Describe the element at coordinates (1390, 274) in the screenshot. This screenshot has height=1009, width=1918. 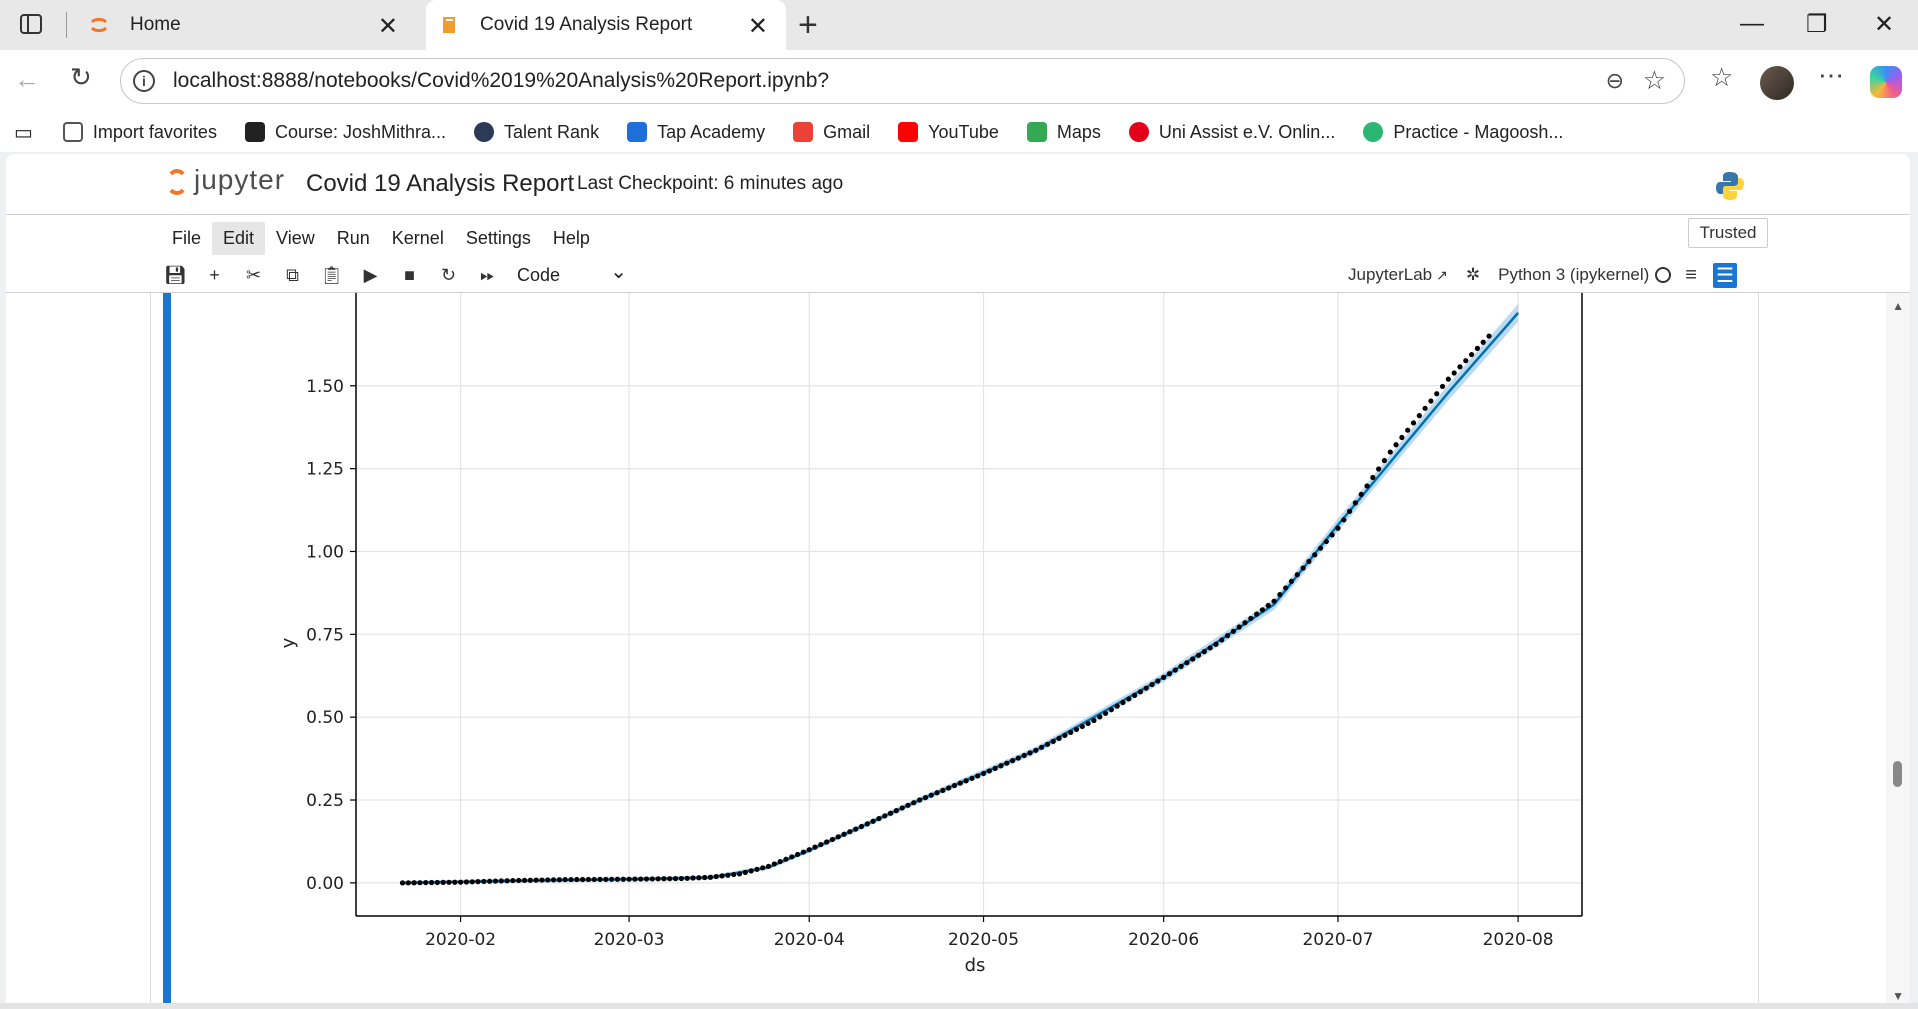
I see `jupyterlab-link: JupyterLab` at that location.